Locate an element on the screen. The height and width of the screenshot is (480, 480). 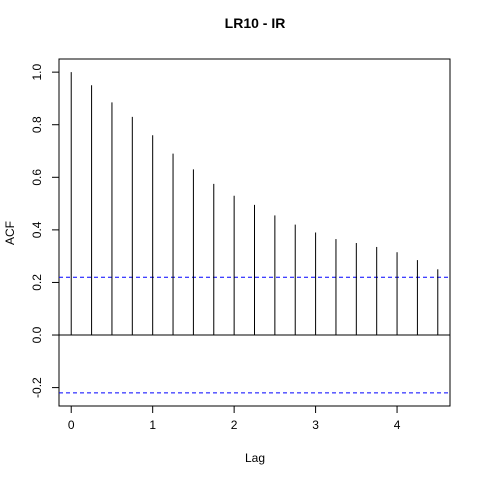
y-tick-label: -0.2 is located at coordinates (37, 387).